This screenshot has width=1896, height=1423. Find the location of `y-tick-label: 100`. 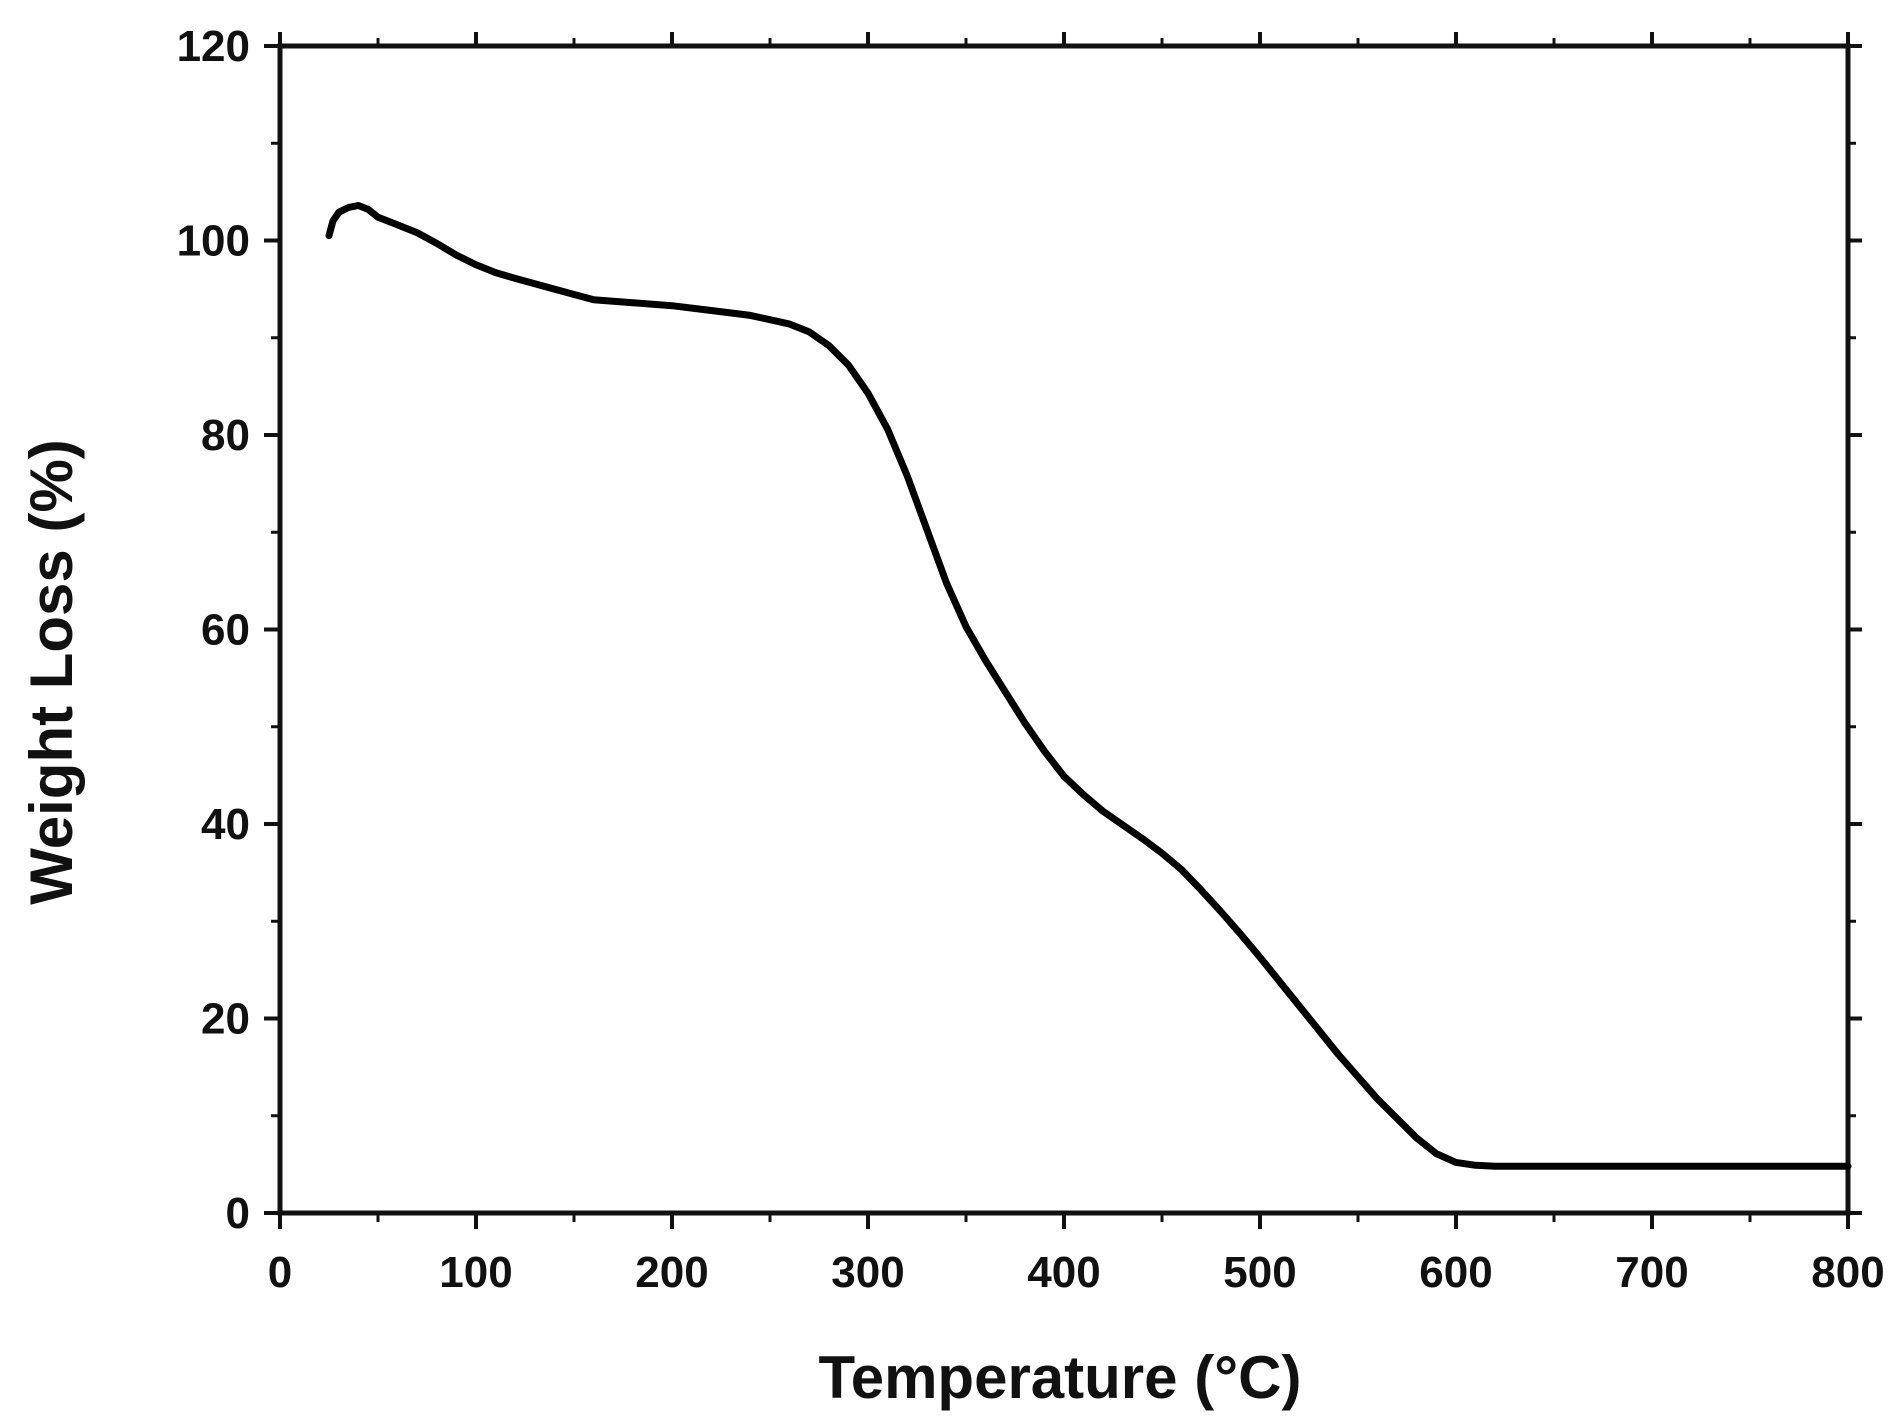

y-tick-label: 100 is located at coordinates (213, 241).